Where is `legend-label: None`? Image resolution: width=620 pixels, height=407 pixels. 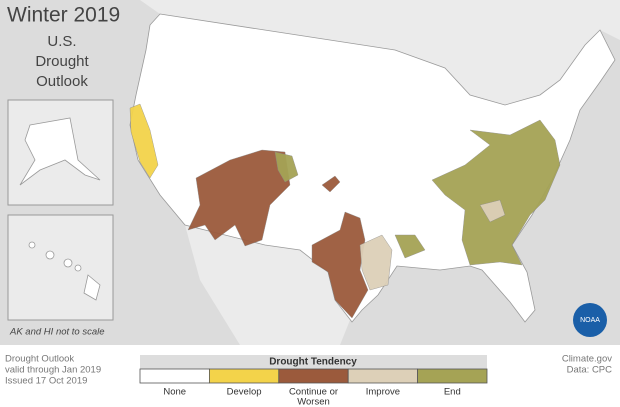
legend-label: None is located at coordinates (174, 392).